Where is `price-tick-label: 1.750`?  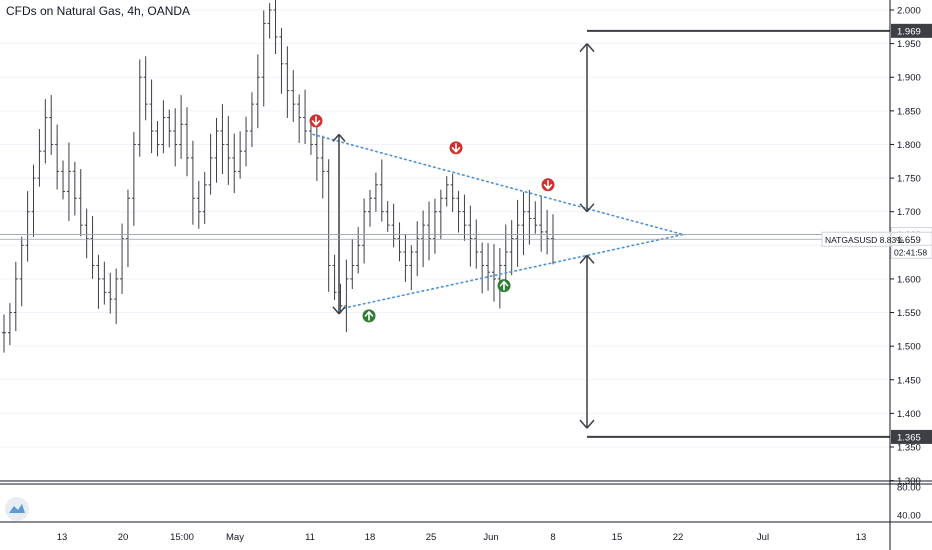
price-tick-label: 1.750 is located at coordinates (909, 179).